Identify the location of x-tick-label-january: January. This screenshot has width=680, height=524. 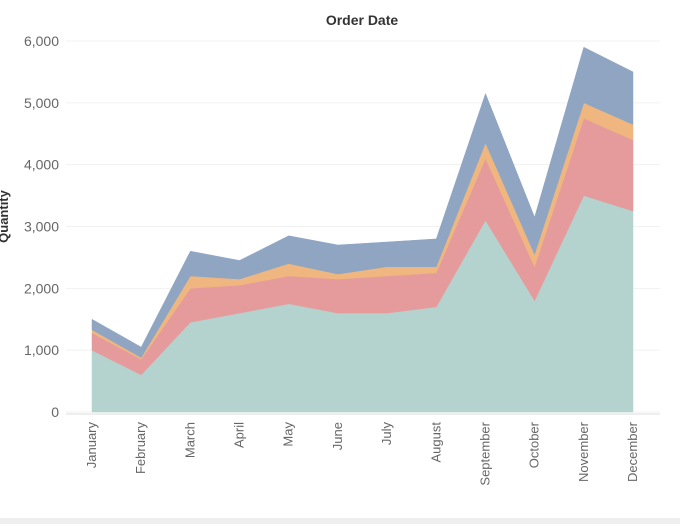
(91, 445).